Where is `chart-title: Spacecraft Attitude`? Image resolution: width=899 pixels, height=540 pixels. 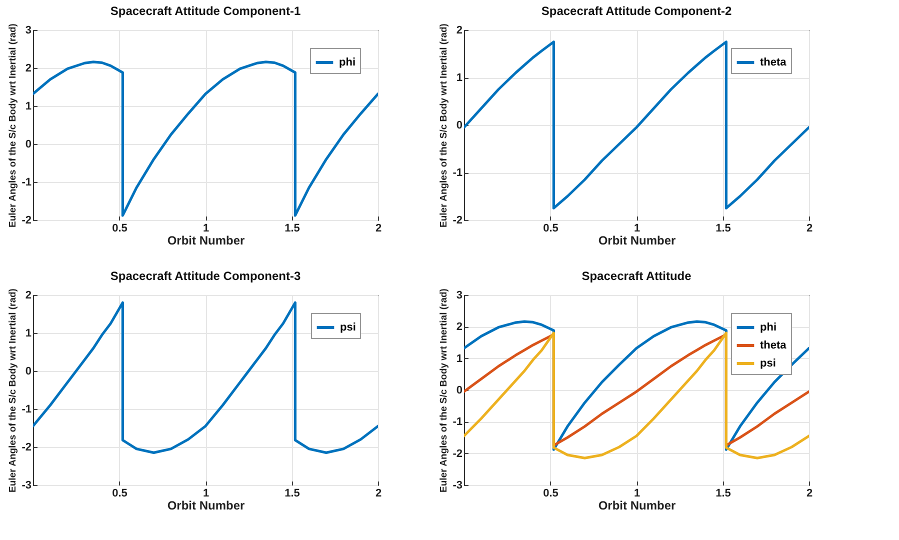
chart-title: Spacecraft Attitude is located at coordinates (637, 275).